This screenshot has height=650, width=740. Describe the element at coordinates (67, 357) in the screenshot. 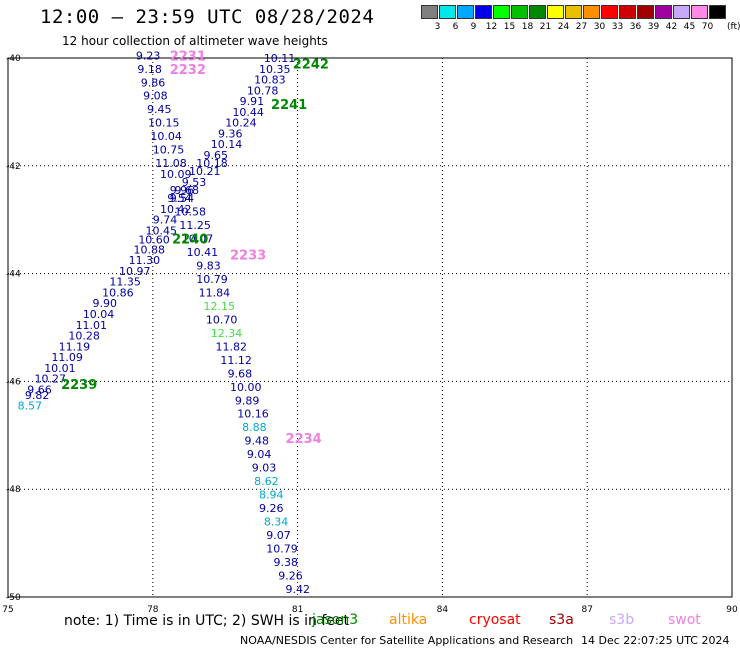

I see `wave-height-value: 11.09` at that location.